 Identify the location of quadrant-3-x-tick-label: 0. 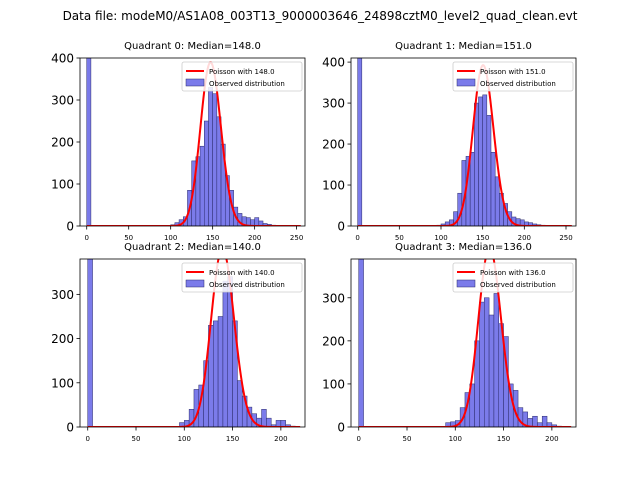
(358, 439).